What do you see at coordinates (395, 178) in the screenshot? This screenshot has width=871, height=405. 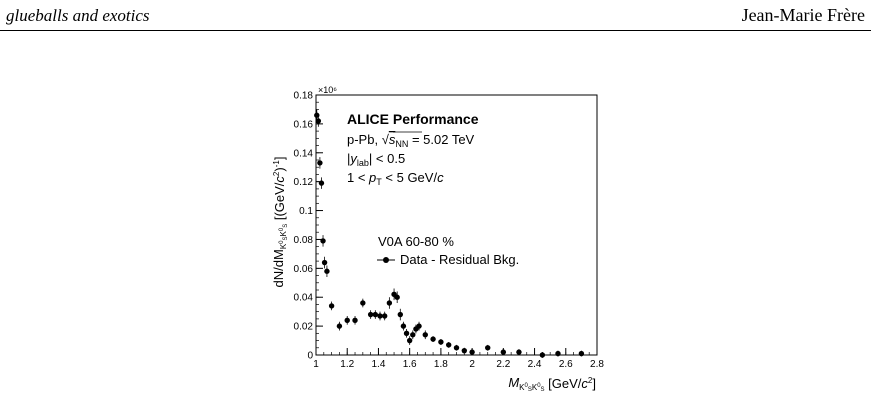 I see `pt-range-label: 1 < pT < 5 GeV/c` at bounding box center [395, 178].